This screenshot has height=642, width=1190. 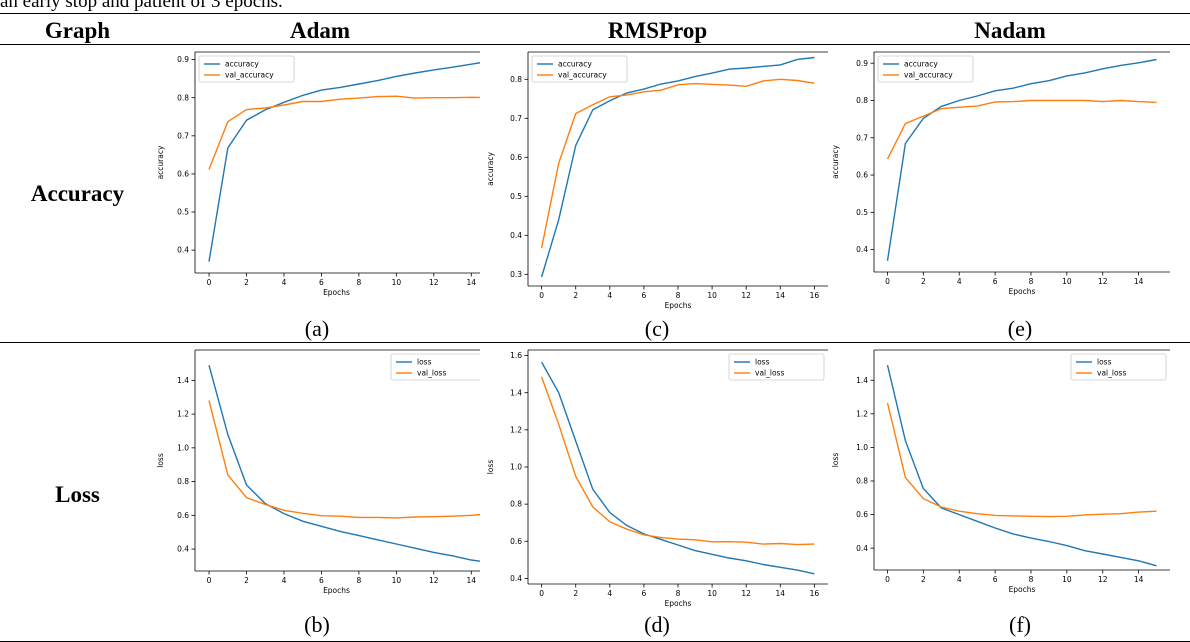 What do you see at coordinates (141, 6) in the screenshot?
I see `caption-fragment: an early stop and patient of 3 epochs.` at bounding box center [141, 6].